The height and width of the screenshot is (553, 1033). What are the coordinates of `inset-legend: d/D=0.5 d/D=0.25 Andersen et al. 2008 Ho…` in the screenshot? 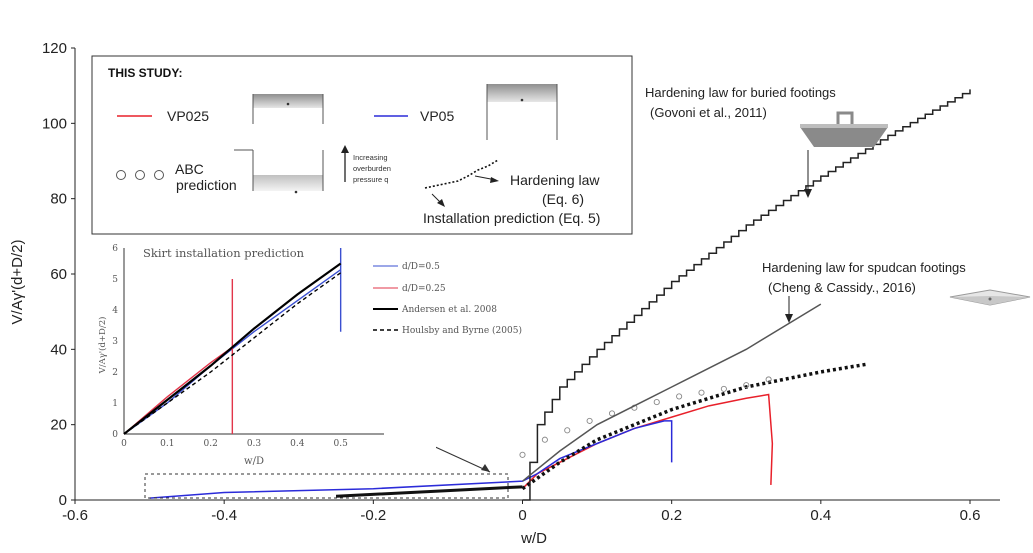 It's located at (447, 299).